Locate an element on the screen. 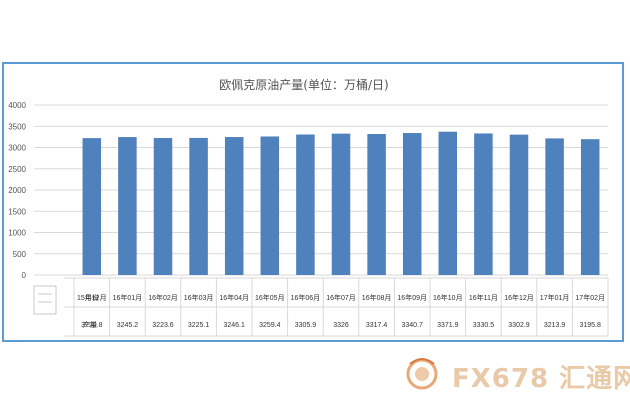 Image resolution: width=630 pixels, height=409 pixels. fx678-watermark: FX678 汇通网 is located at coordinates (515, 375).